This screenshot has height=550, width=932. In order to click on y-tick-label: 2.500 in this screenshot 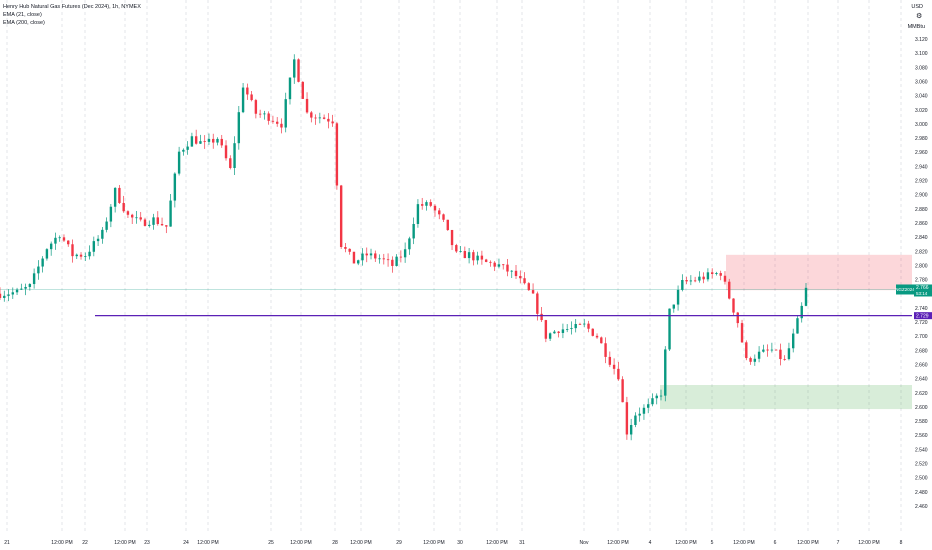, I will do `click(921, 479)`.